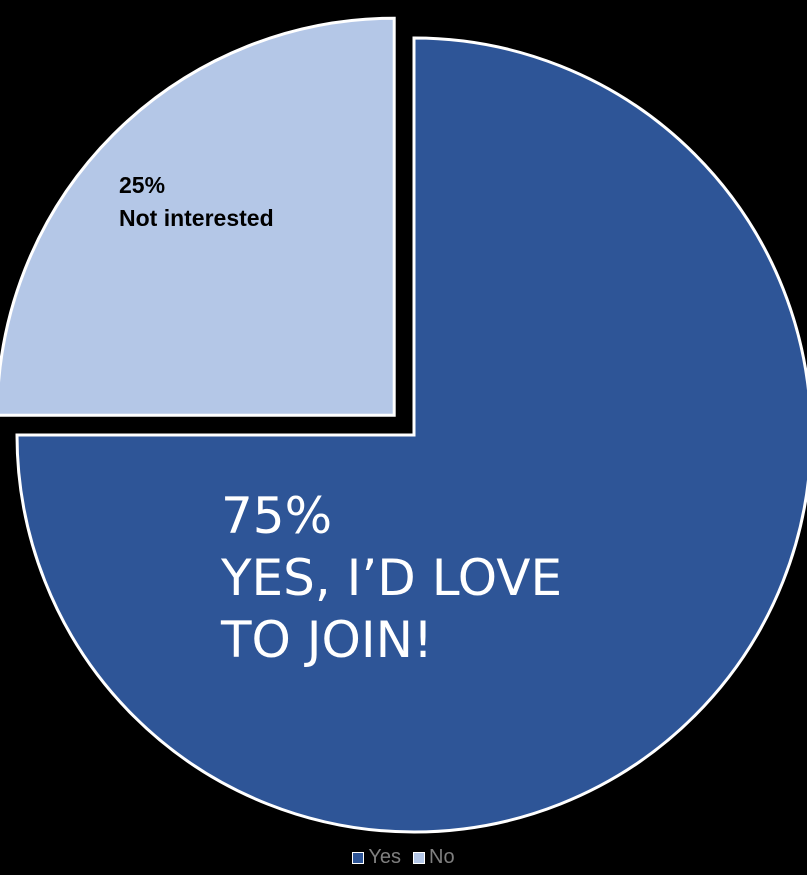  Describe the element at coordinates (196, 201) in the screenshot. I see `data-label-no: 25% Not interested` at that location.